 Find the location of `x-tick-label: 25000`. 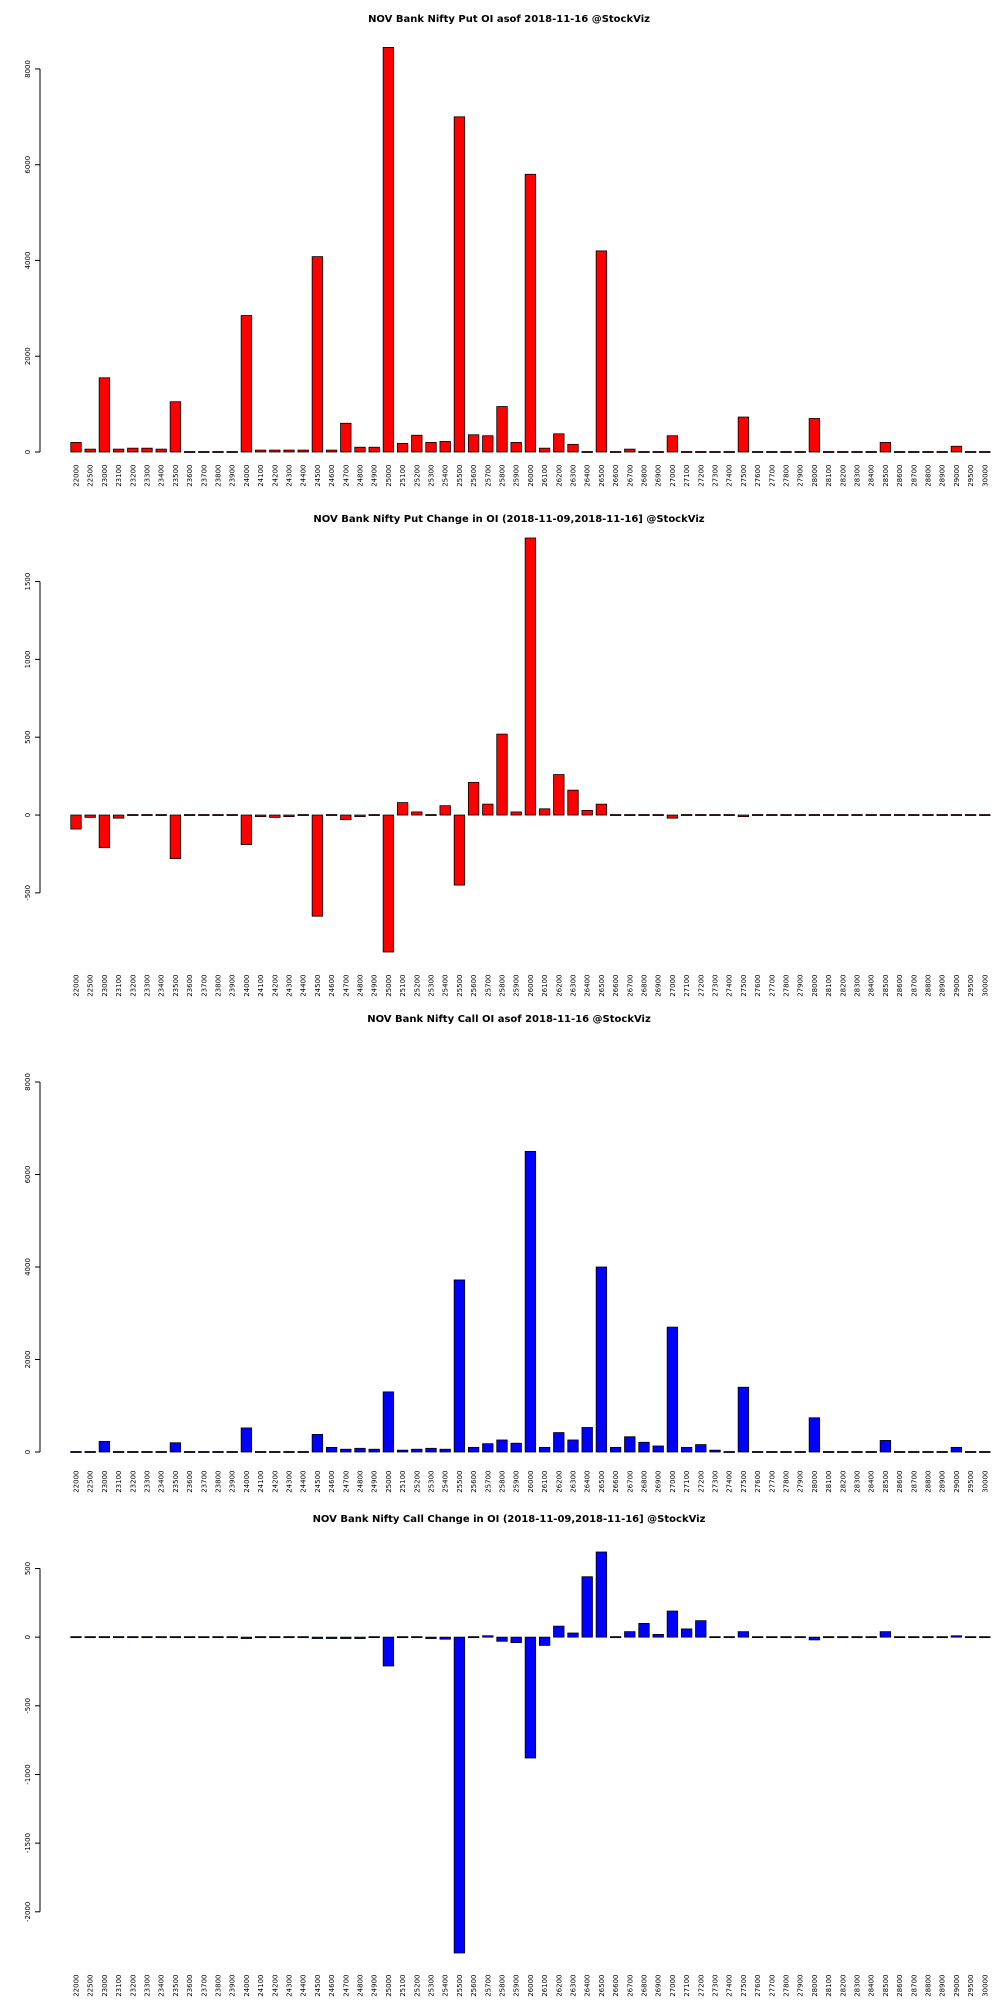

x-tick-label: 25000 is located at coordinates (389, 476).